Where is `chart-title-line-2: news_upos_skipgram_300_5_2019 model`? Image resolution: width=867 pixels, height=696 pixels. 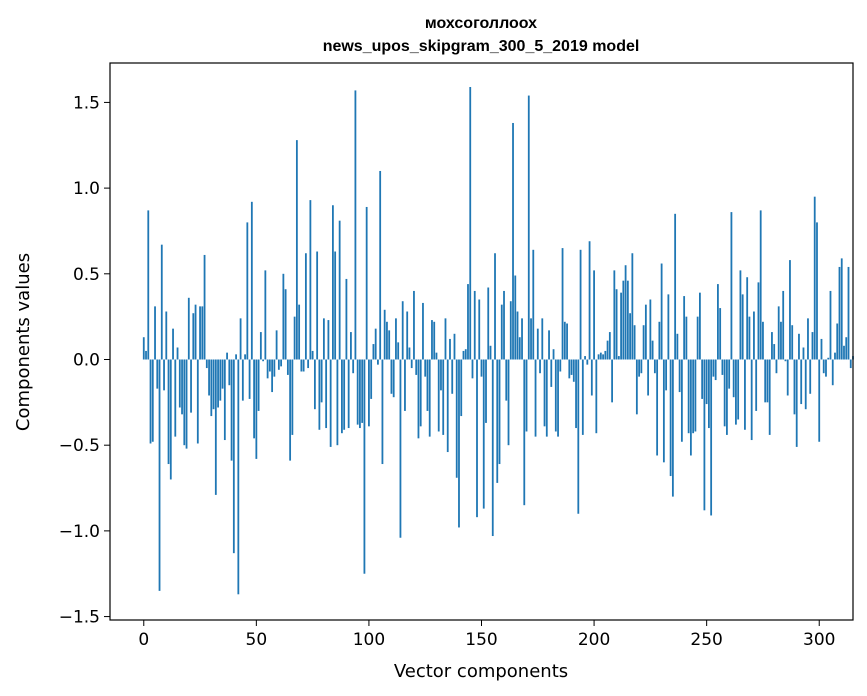 chart-title-line-2: news_upos_skipgram_300_5_2019 model is located at coordinates (481, 46).